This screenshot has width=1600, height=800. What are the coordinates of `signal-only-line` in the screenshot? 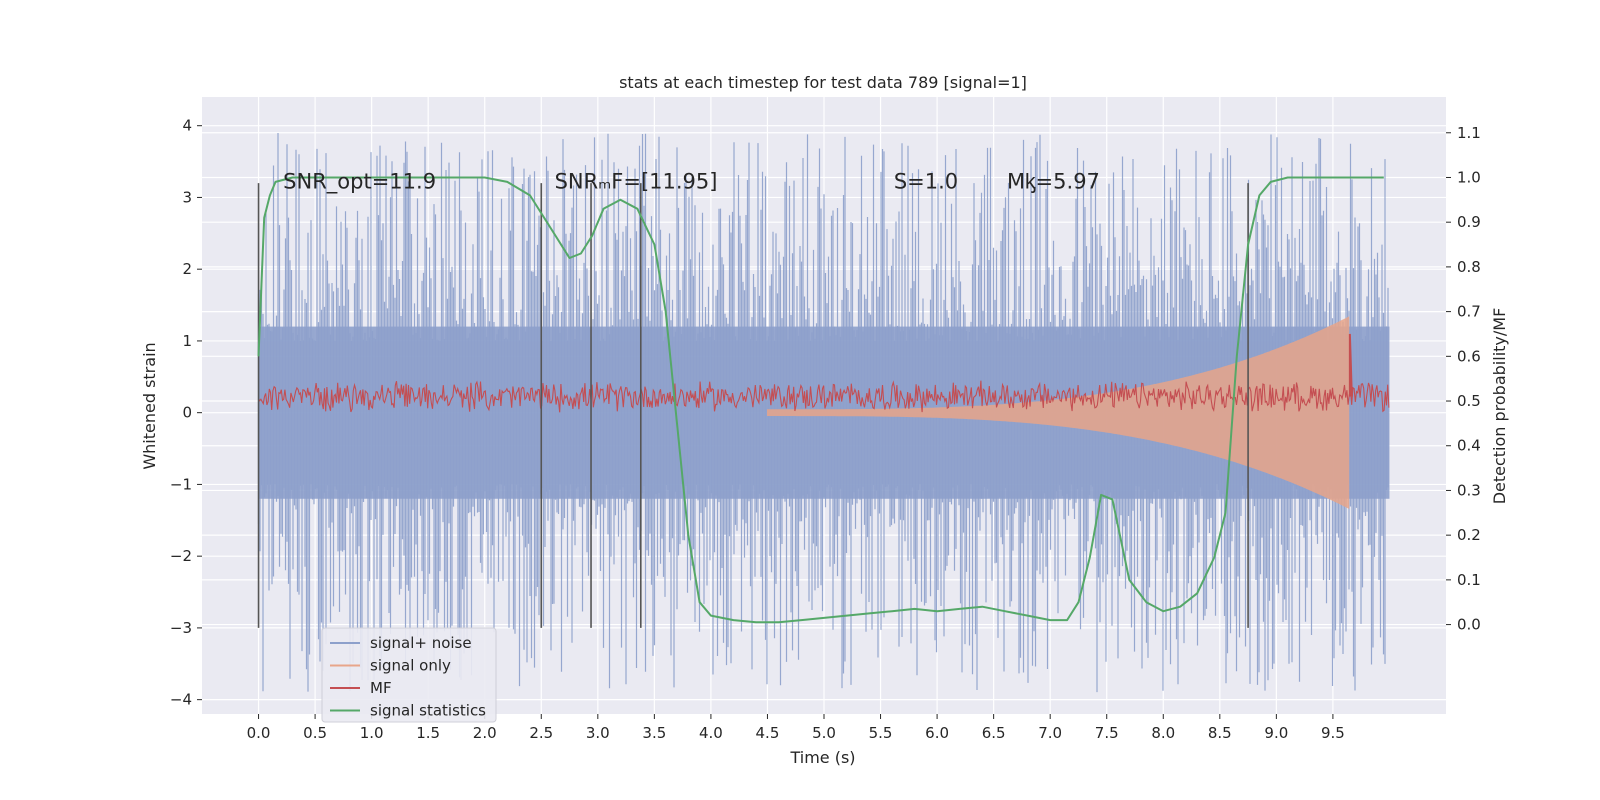 It's located at (1058, 413).